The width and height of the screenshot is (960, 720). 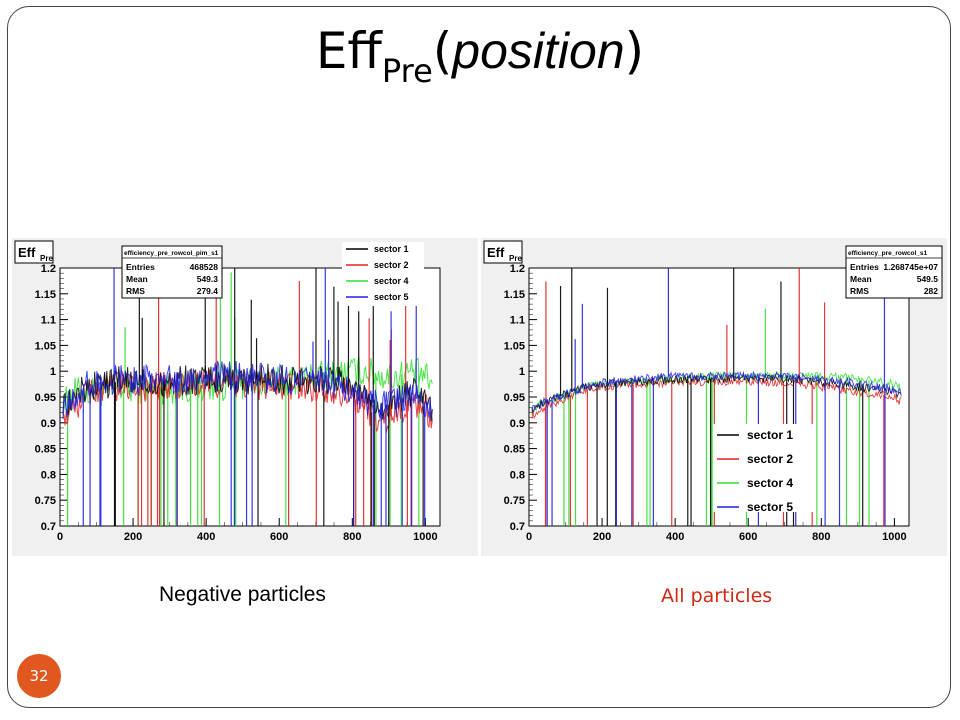 What do you see at coordinates (717, 596) in the screenshot?
I see `caption-all-particles: All particles` at bounding box center [717, 596].